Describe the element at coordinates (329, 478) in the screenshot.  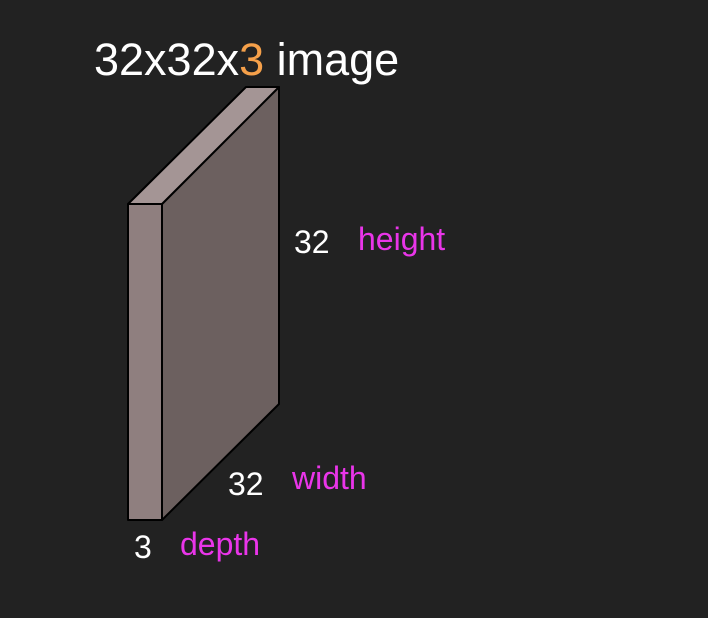
I see `width-label: width` at that location.